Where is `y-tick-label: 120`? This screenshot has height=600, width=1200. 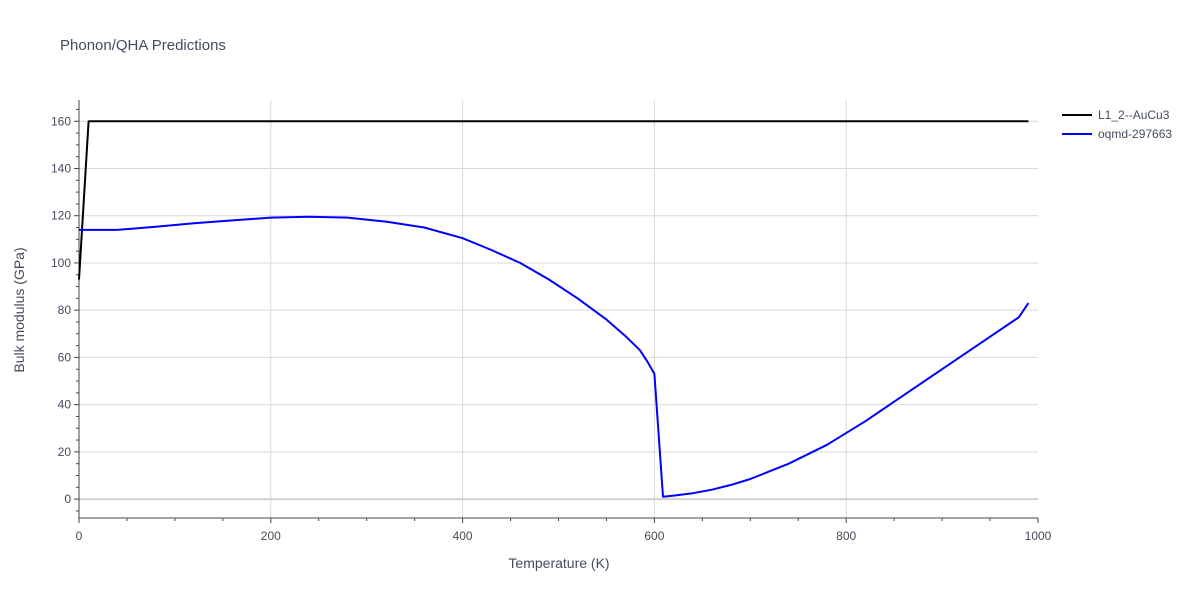
y-tick-label: 120 is located at coordinates (61, 216).